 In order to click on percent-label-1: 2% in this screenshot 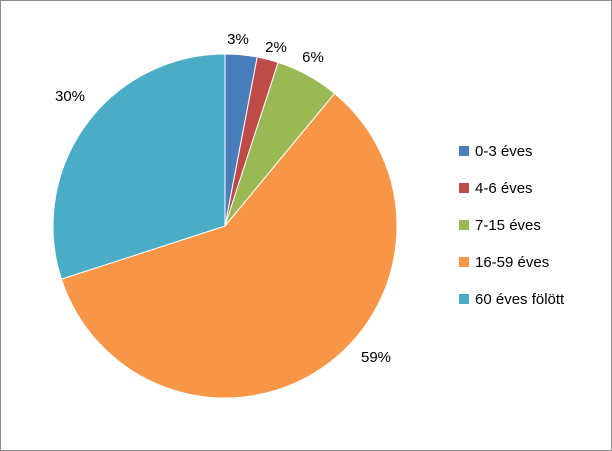, I will do `click(276, 47)`.